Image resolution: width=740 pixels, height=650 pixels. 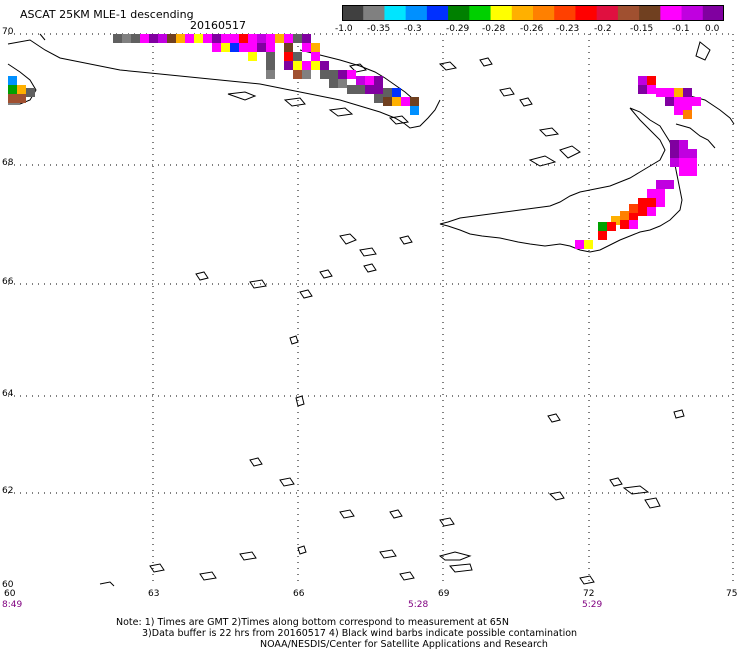 I want to click on colorbar-label: -0.23, so click(x=568, y=29).